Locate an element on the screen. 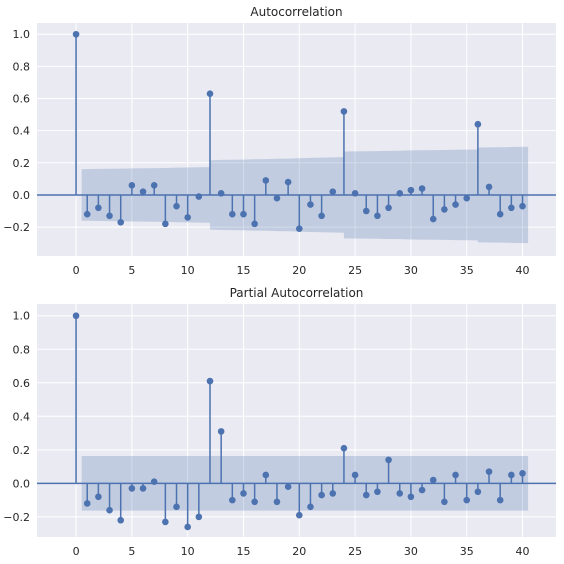 This screenshot has width=564, height=564. acf-x-tick-label: 15 is located at coordinates (243, 270).